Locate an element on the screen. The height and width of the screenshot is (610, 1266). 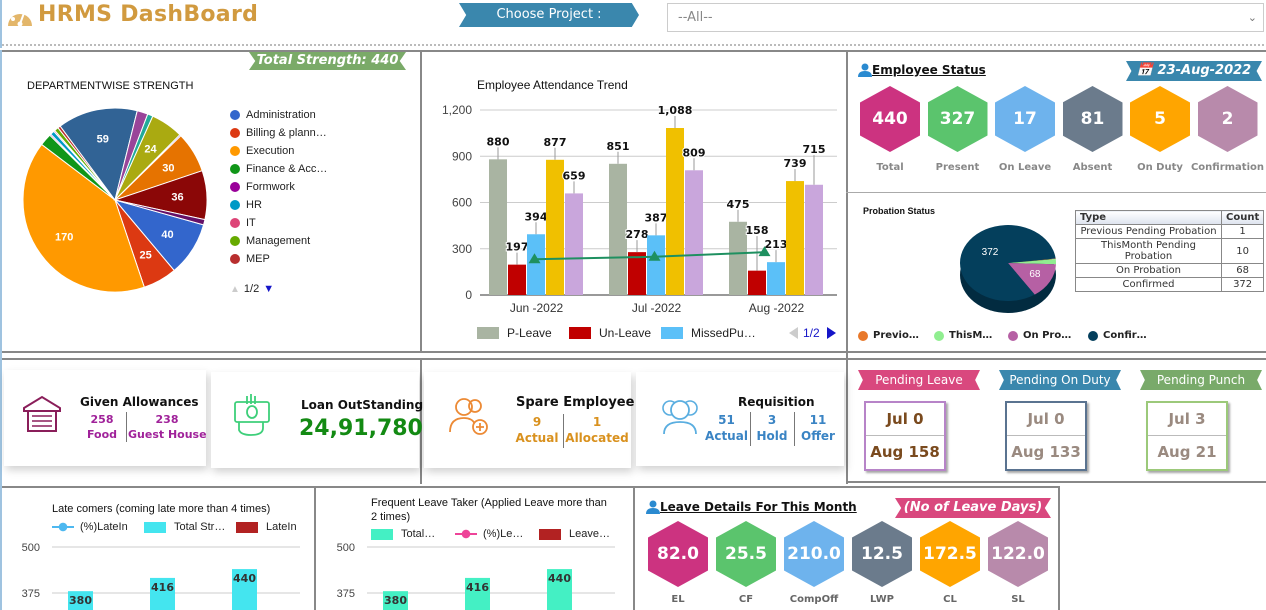
requisition-card: Requisition 51 Actual 3 Hold 11 Offer is located at coordinates (740, 419).